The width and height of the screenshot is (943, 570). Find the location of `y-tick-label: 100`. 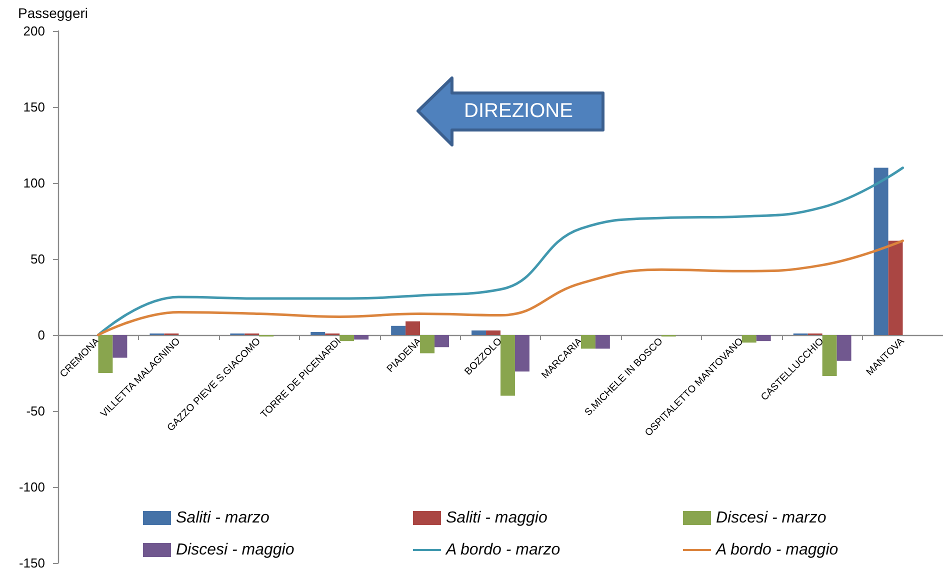

y-tick-label: 100 is located at coordinates (34, 183).